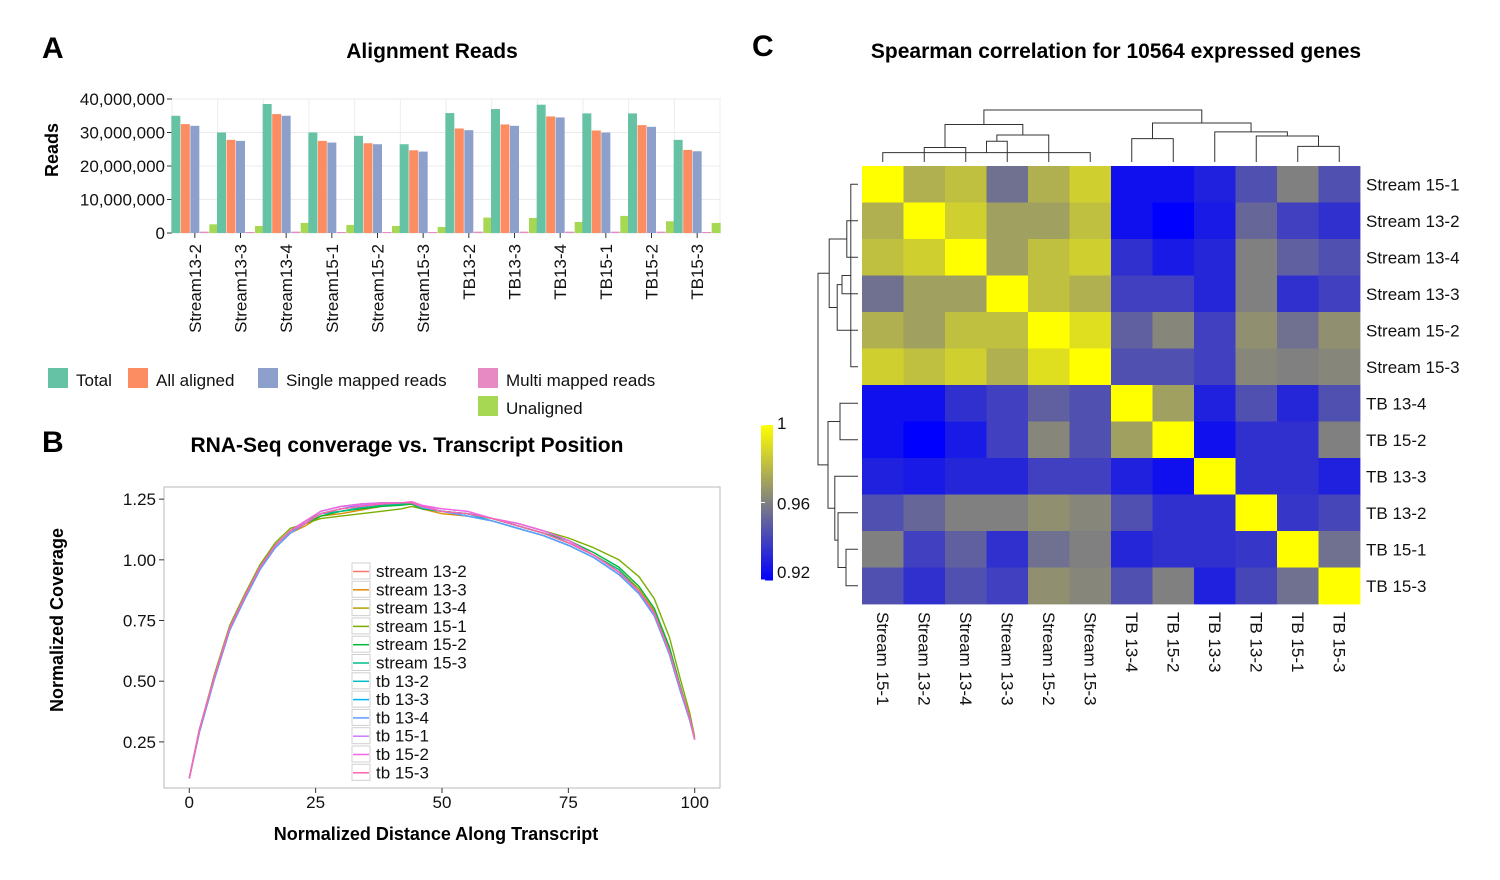  What do you see at coordinates (488, 406) in the screenshot?
I see `legend-swatch` at bounding box center [488, 406].